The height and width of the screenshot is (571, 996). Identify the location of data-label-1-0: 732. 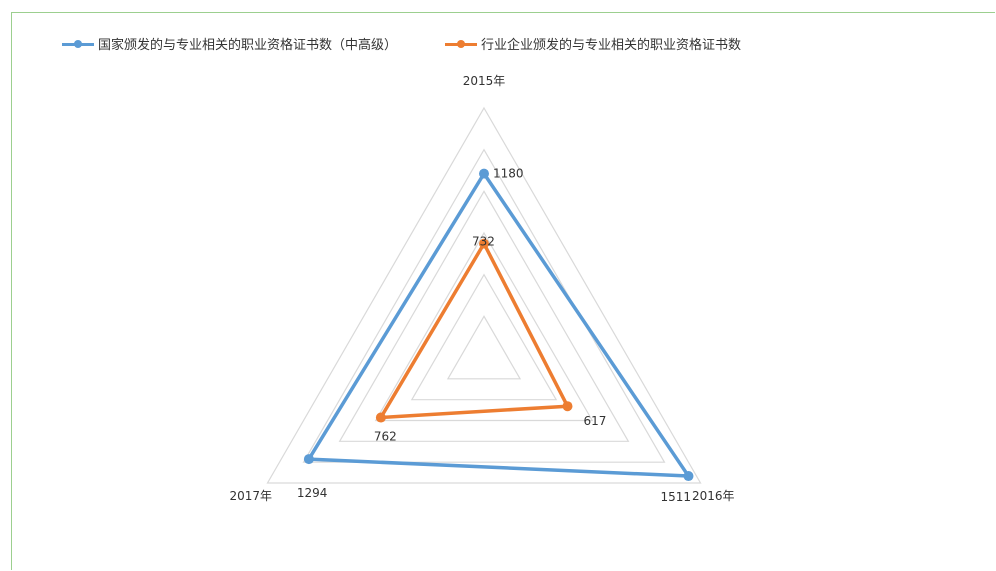
(483, 242).